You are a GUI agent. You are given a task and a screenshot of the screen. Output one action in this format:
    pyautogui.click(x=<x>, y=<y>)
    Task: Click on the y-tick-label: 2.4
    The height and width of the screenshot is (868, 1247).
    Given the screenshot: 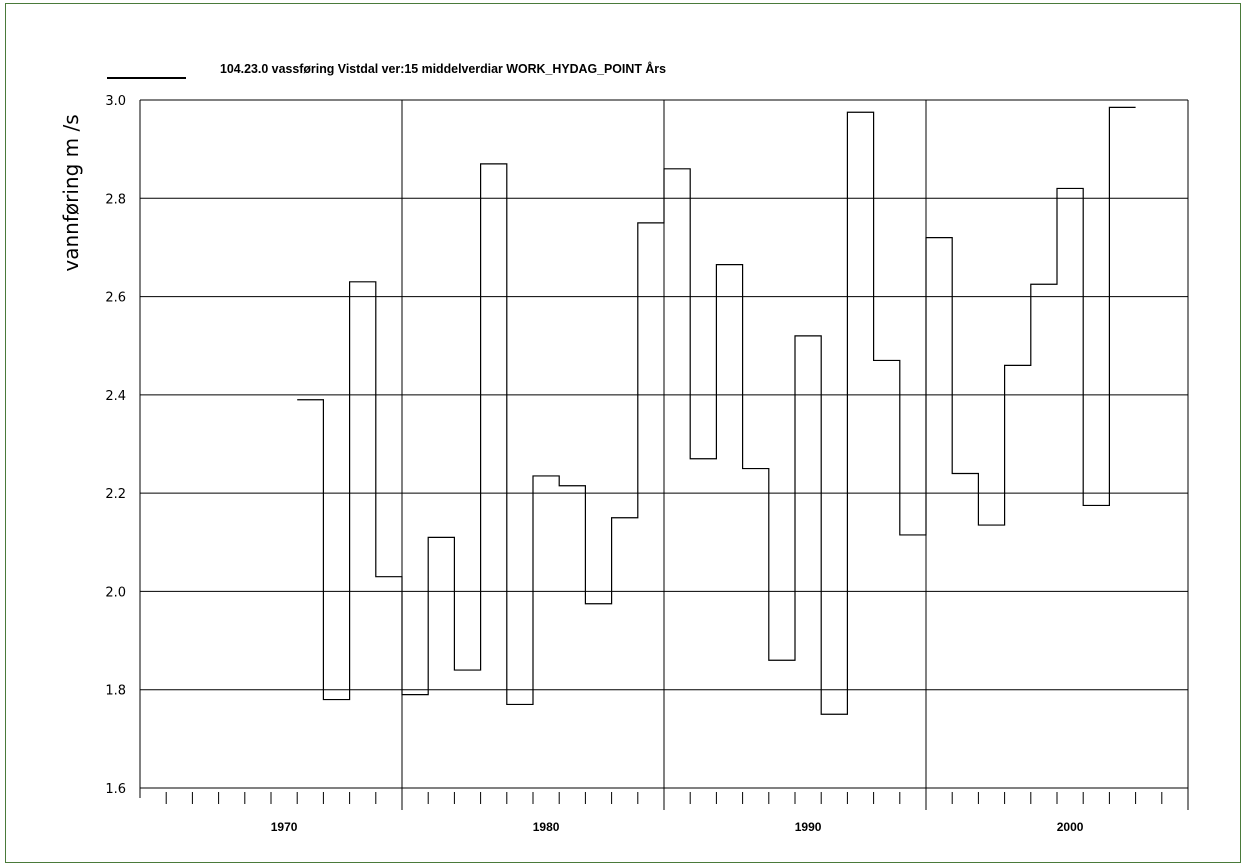 What is the action you would take?
    pyautogui.click(x=115, y=396)
    